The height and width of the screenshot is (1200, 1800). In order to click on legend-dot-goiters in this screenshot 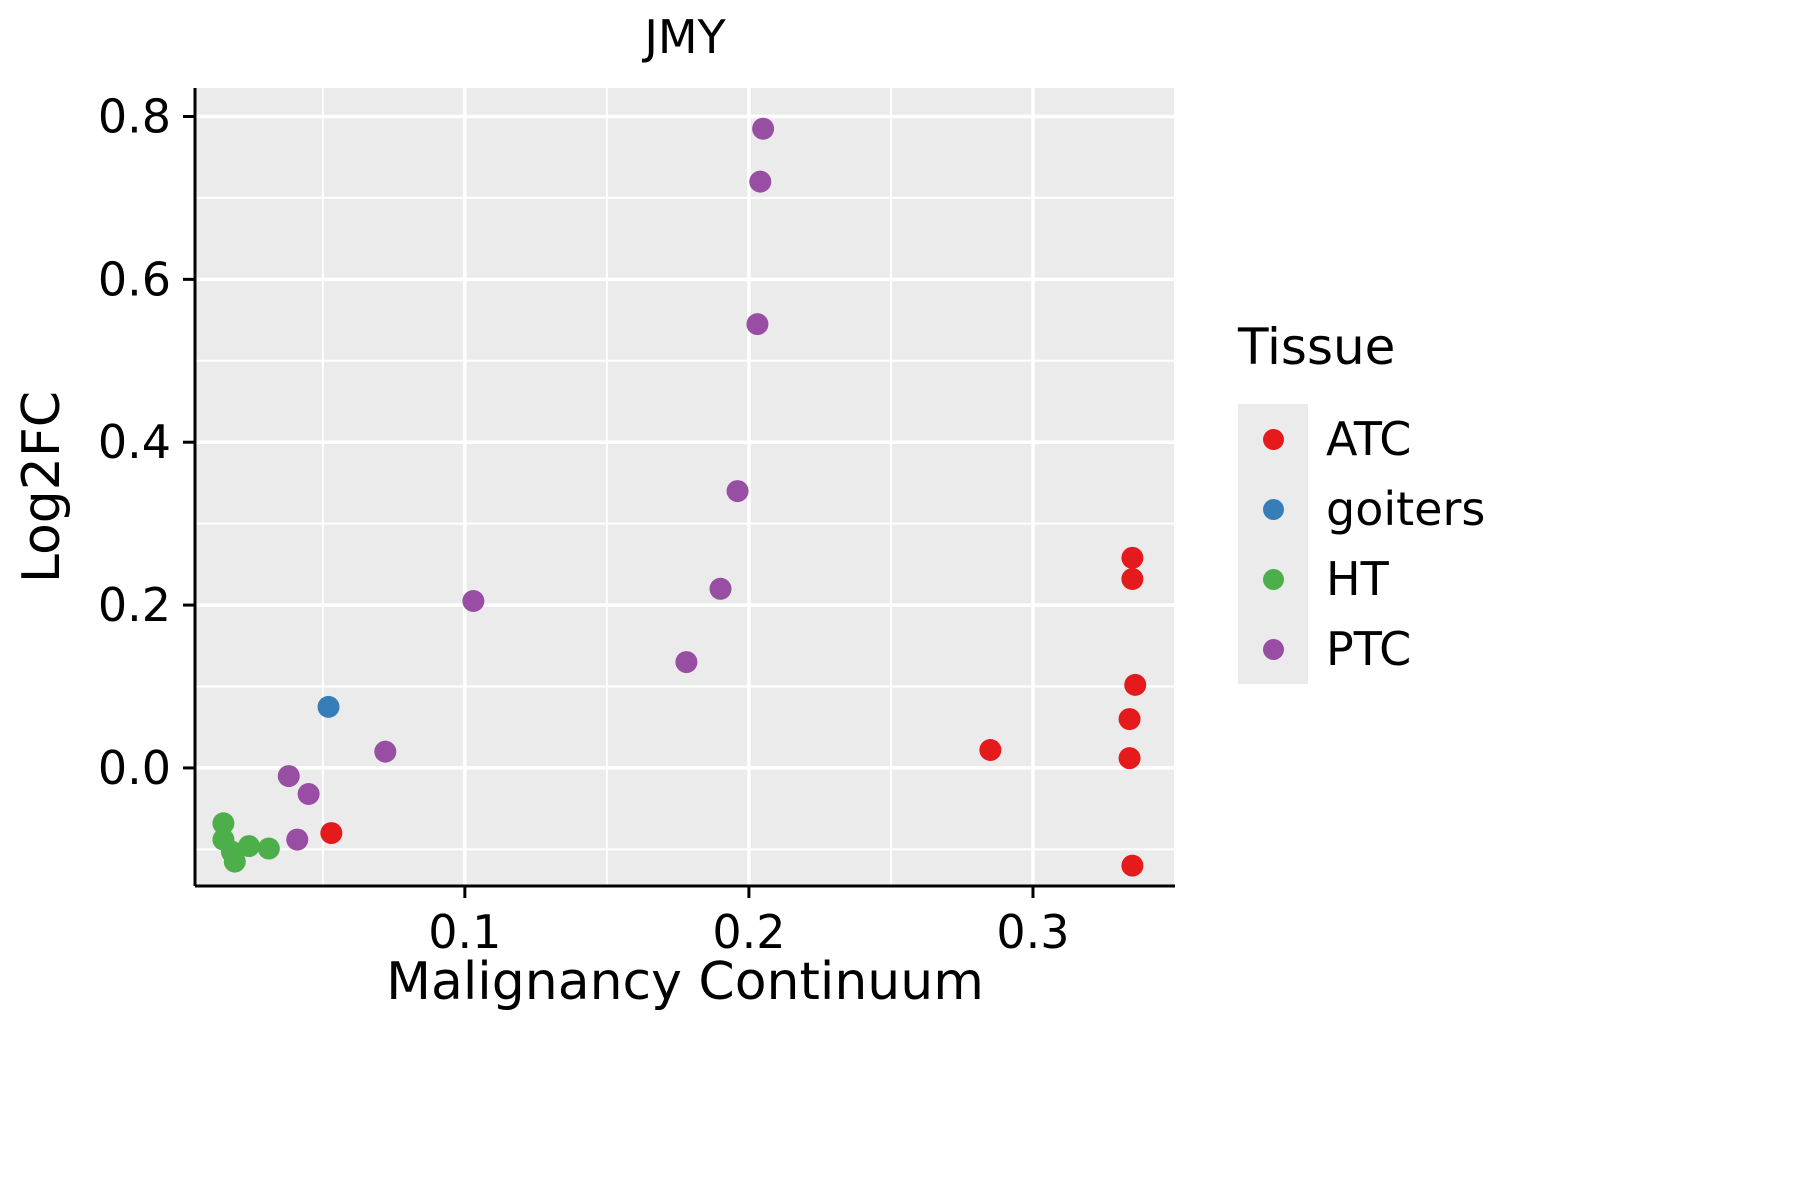, I will do `click(1273, 509)`.